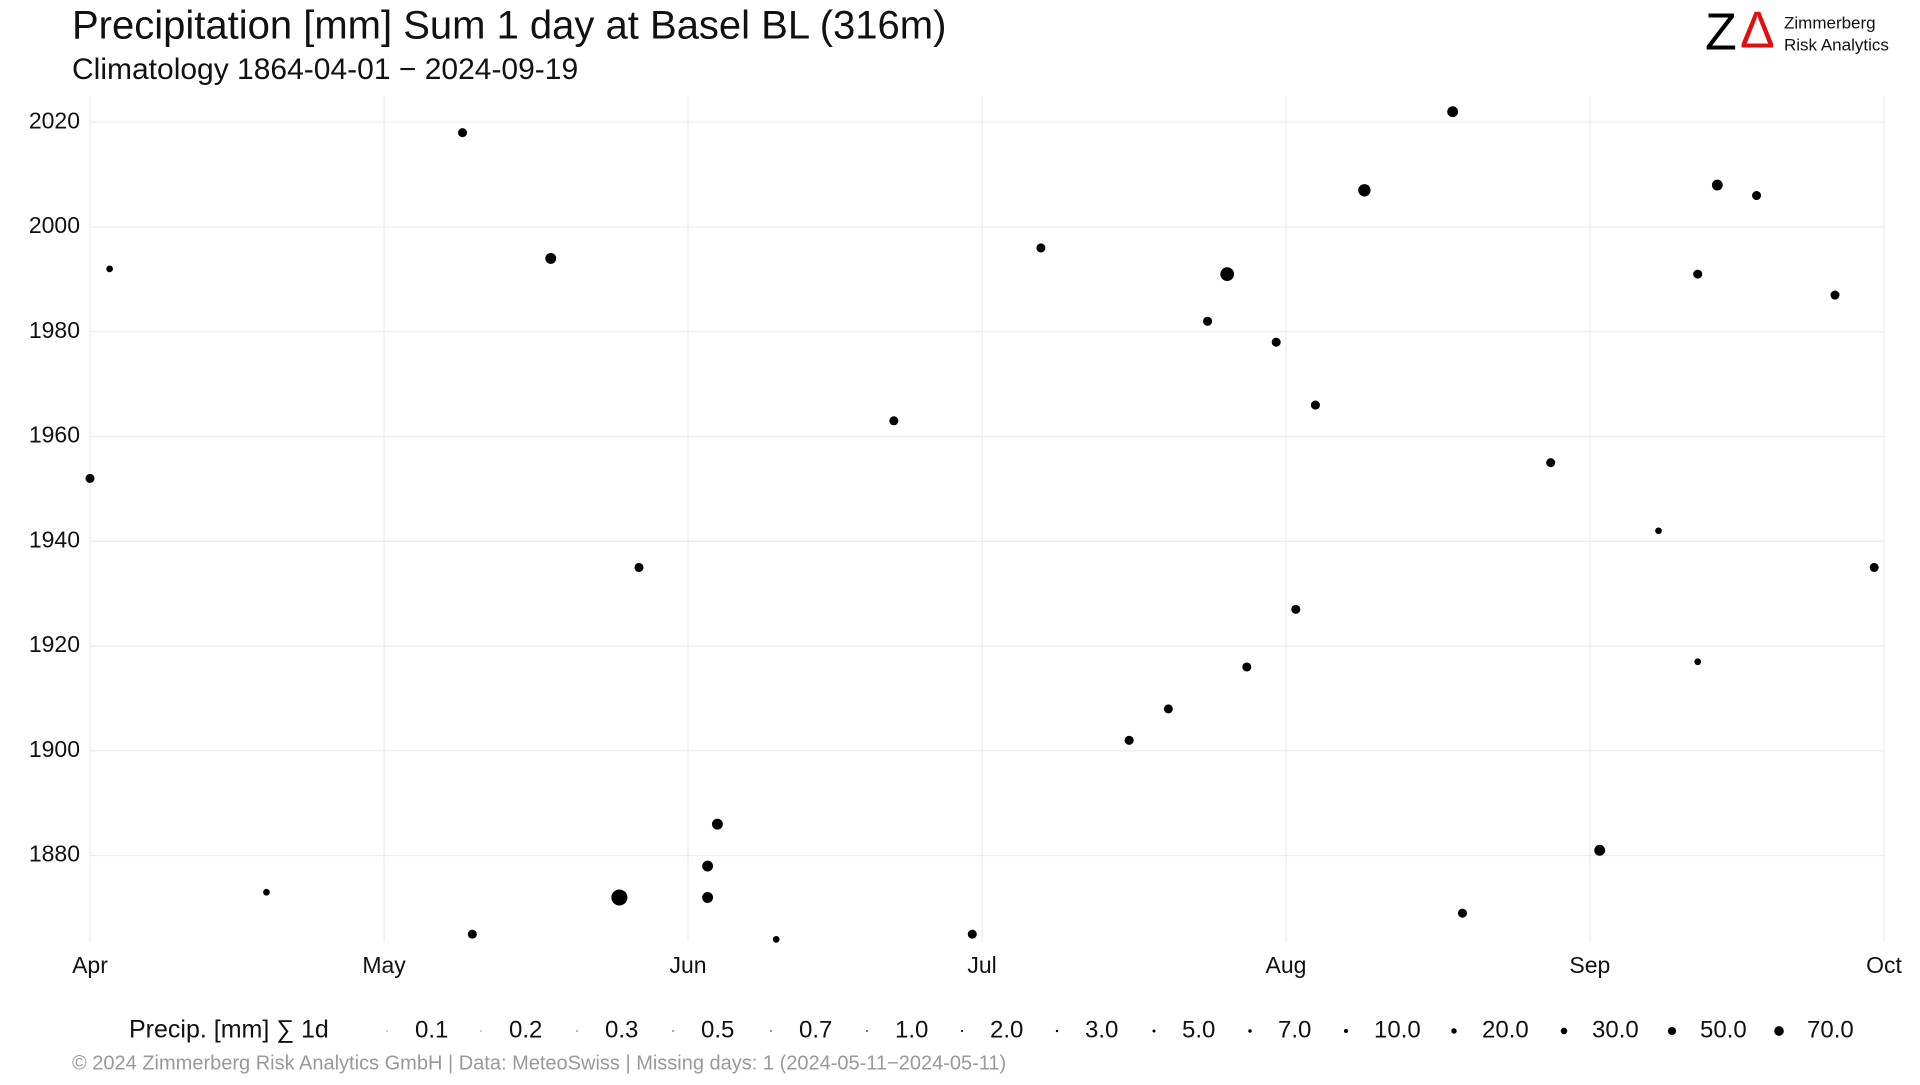 The width and height of the screenshot is (1920, 1085). What do you see at coordinates (325, 69) in the screenshot?
I see `chart-subtitle: Climatology 1864-04-01 − 2024-09-19` at bounding box center [325, 69].